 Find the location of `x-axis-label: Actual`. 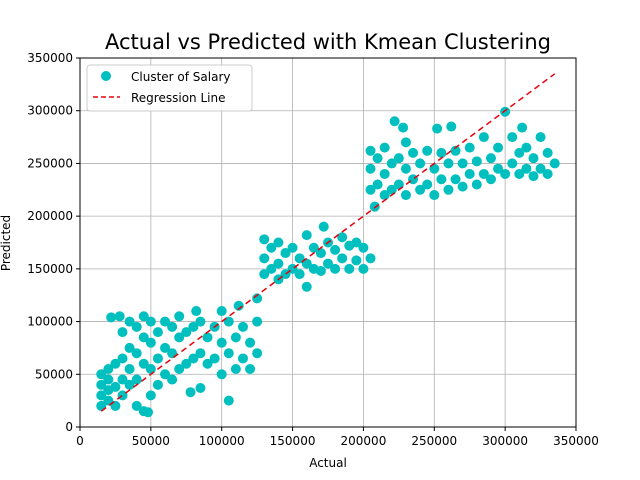

x-axis-label: Actual is located at coordinates (328, 463).